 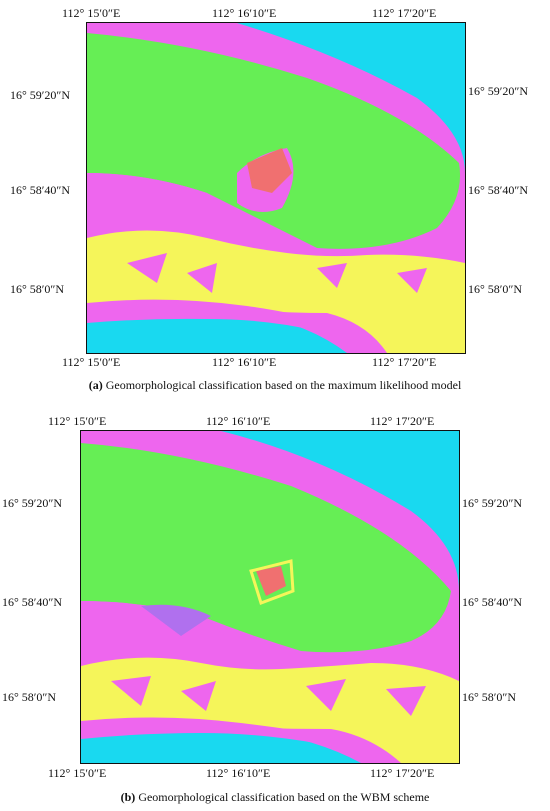 I want to click on caption-label: (a), so click(x=95, y=385).